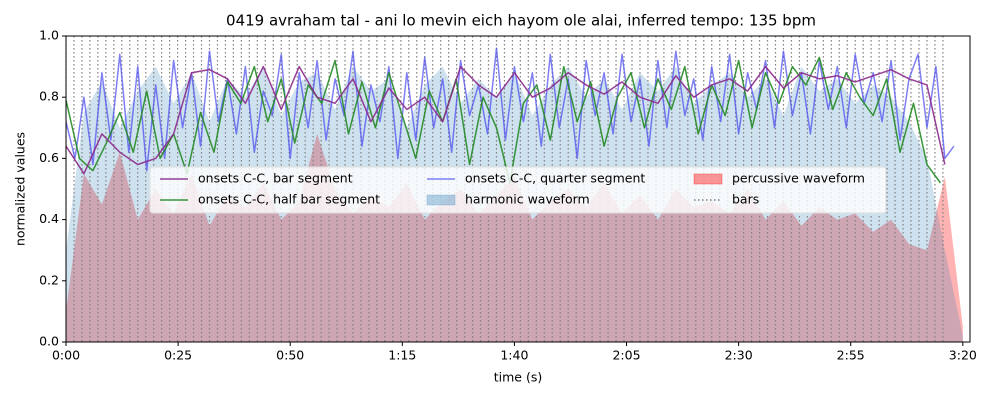 This screenshot has width=1000, height=400. What do you see at coordinates (963, 355) in the screenshot?
I see `x-tick-label: 3:20` at bounding box center [963, 355].